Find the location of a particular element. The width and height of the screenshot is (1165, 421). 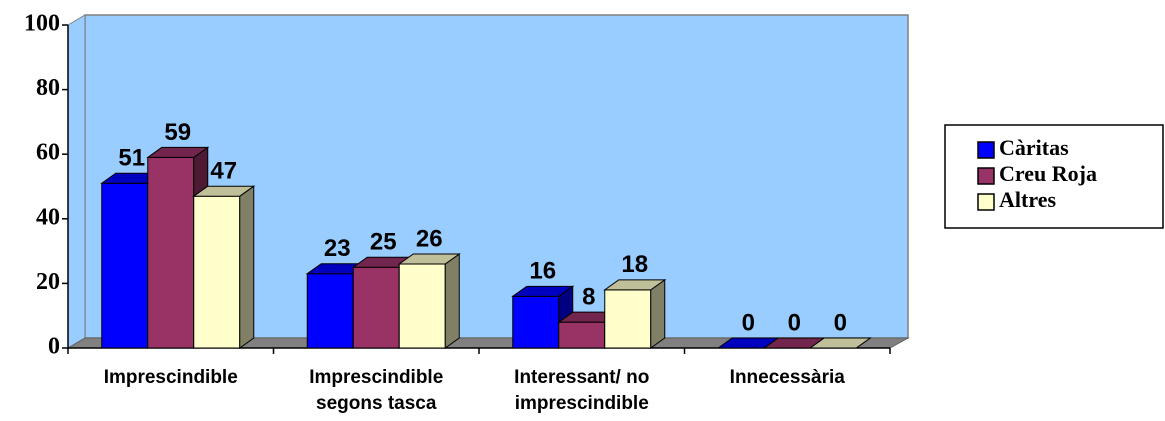

value-label: 47 is located at coordinates (223, 171).